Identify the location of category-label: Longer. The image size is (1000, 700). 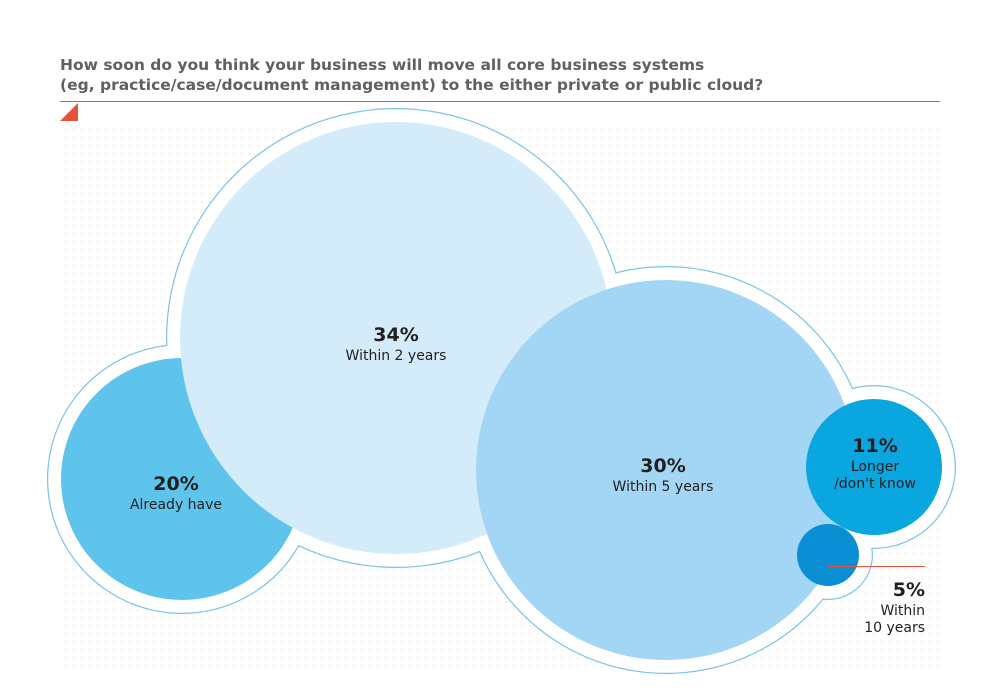
(875, 467).